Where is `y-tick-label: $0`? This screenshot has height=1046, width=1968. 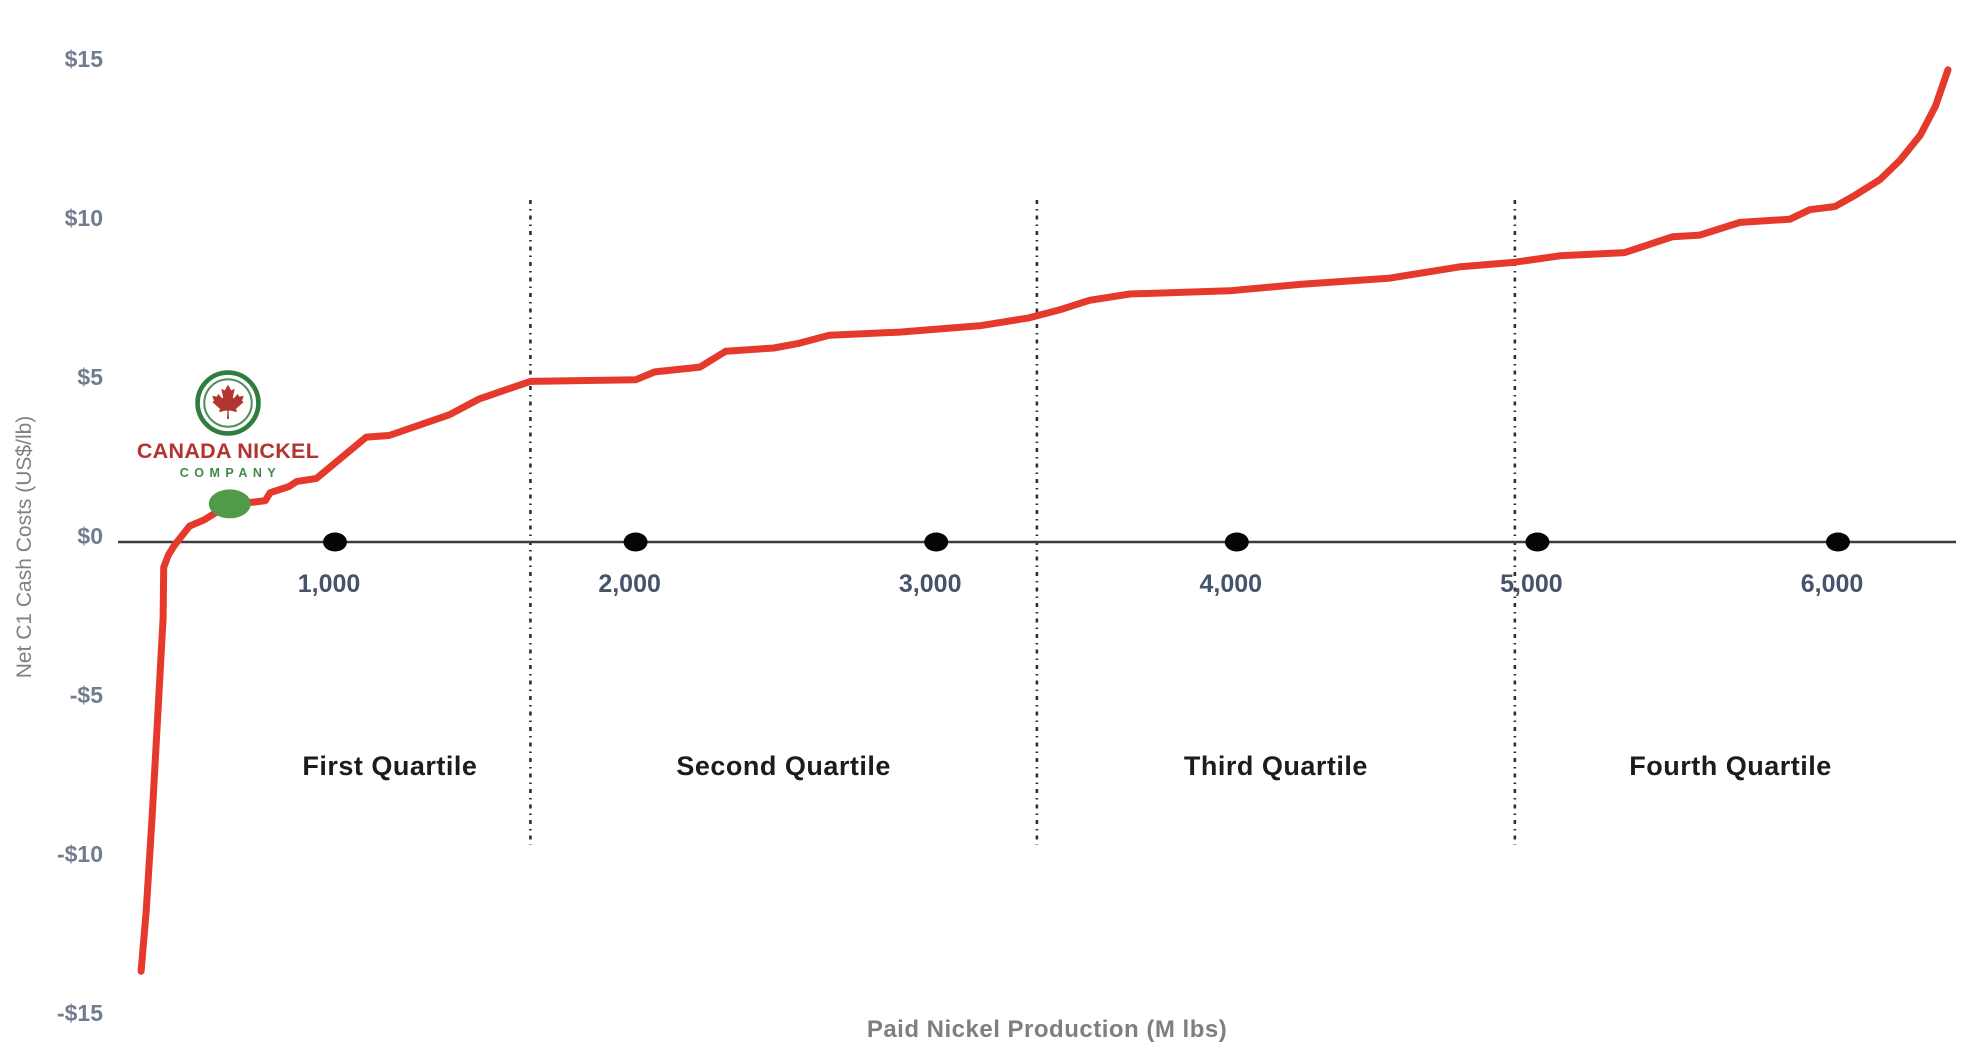 y-tick-label: $0 is located at coordinates (90, 536).